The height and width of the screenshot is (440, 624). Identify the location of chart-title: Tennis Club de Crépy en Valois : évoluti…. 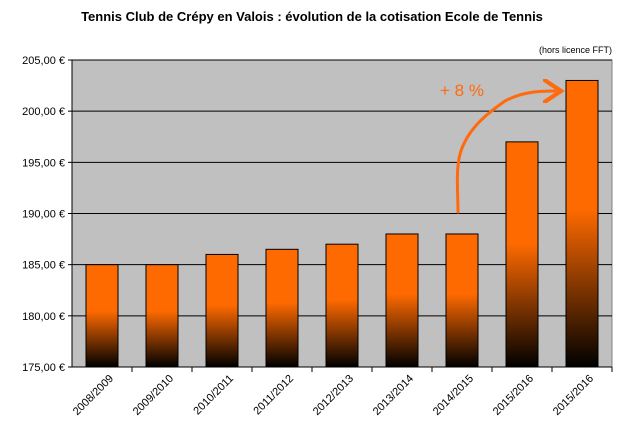
(312, 16).